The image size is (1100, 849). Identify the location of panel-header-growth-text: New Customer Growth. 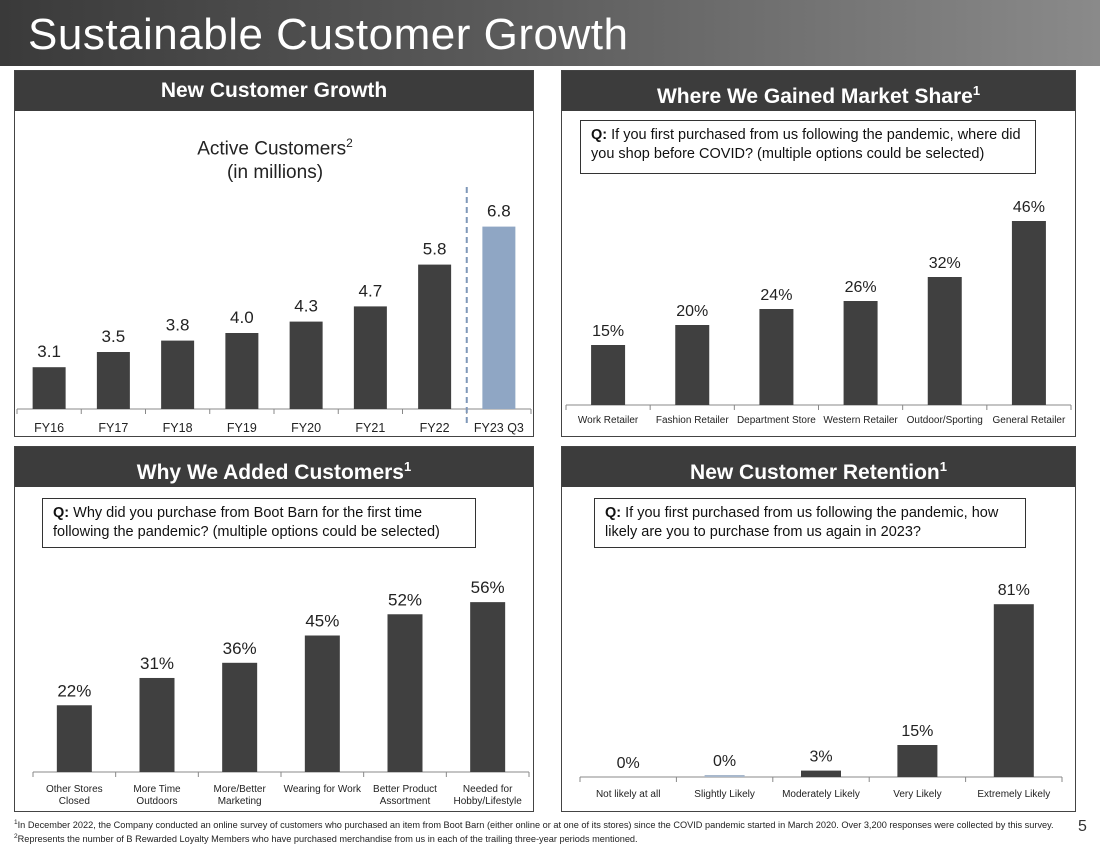
(274, 90).